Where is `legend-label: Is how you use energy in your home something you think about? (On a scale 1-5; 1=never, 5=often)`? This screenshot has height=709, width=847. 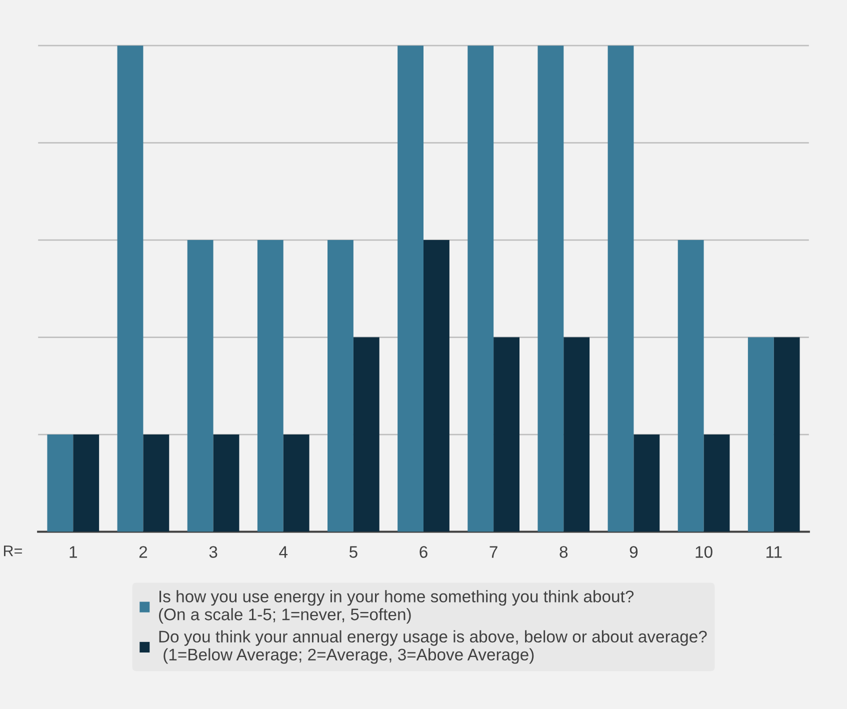 legend-label: Is how you use energy in your home something you think about? (On a scale 1-5; 1=never, 5=often) is located at coordinates (396, 607).